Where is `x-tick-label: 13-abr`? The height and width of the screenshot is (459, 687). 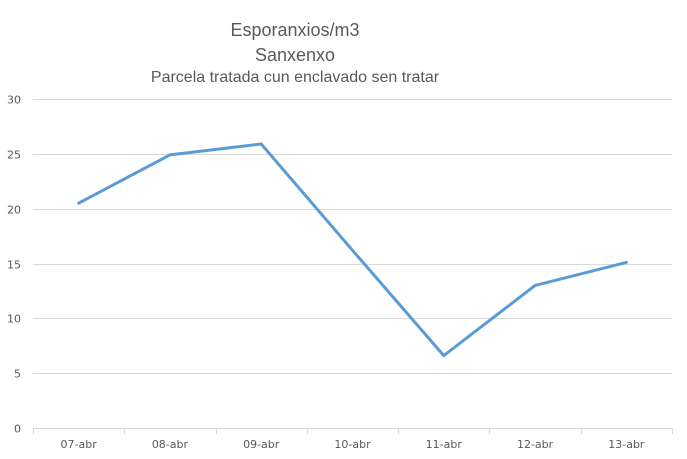
x-tick-label: 13-abr is located at coordinates (626, 444).